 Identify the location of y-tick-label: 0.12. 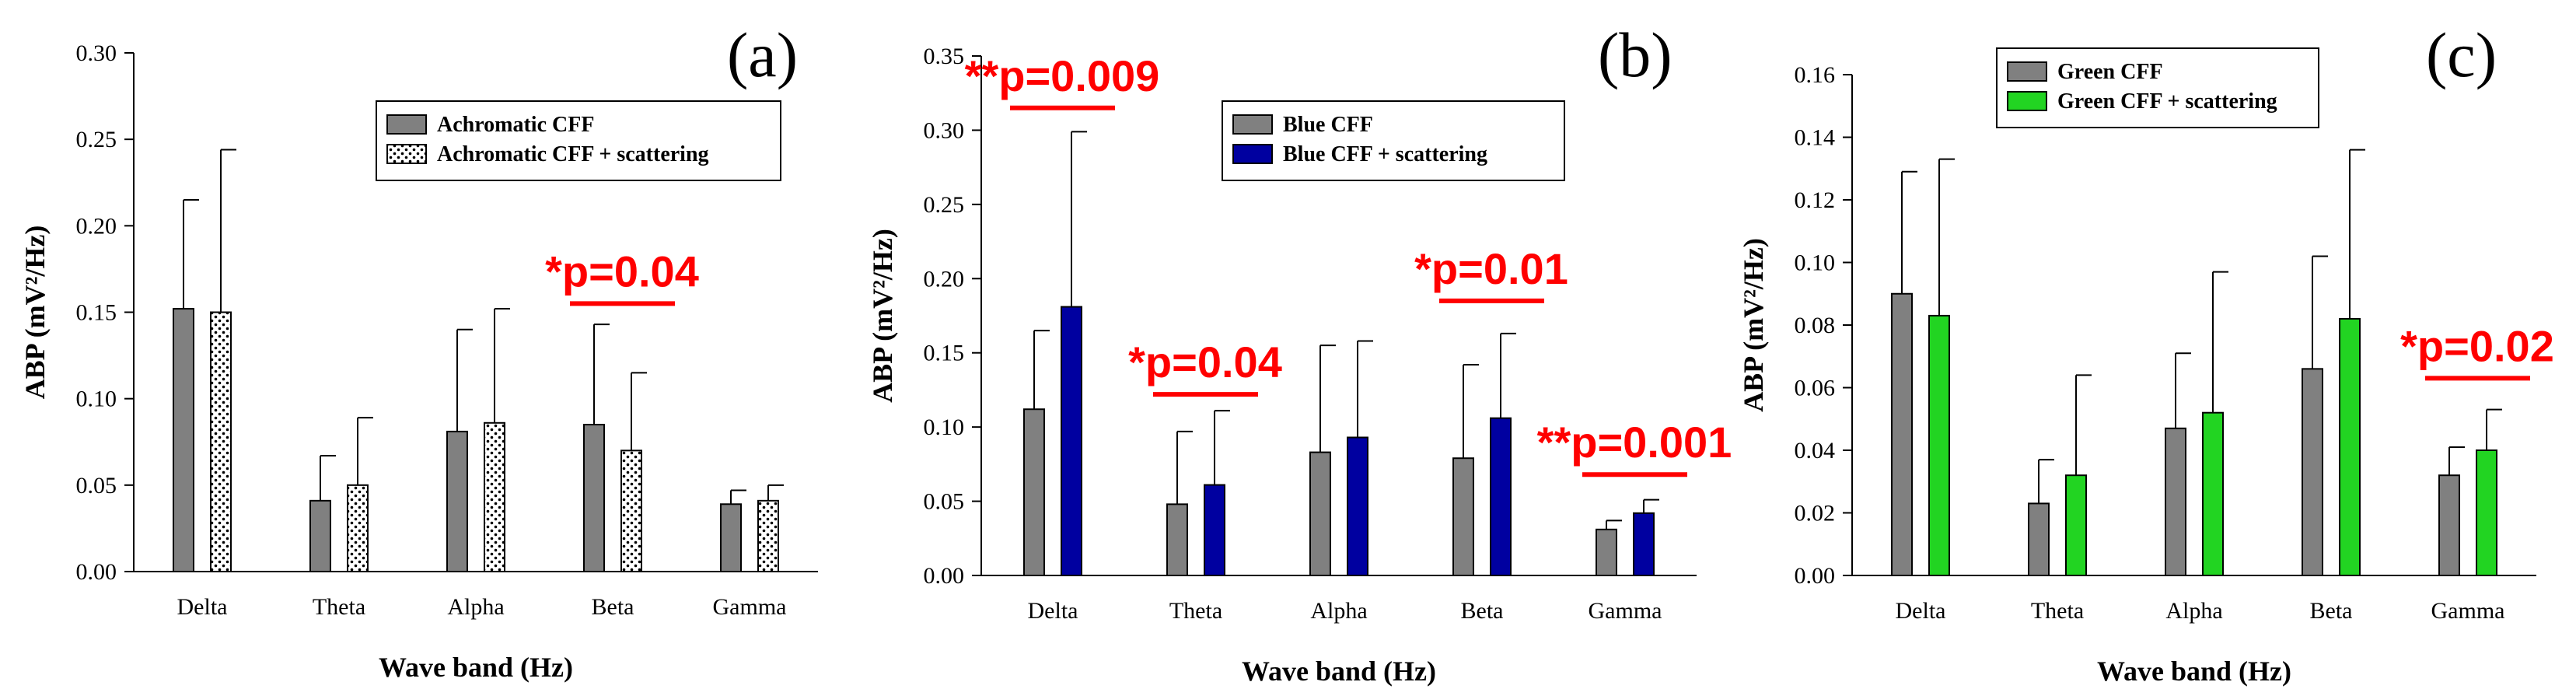
(1815, 200).